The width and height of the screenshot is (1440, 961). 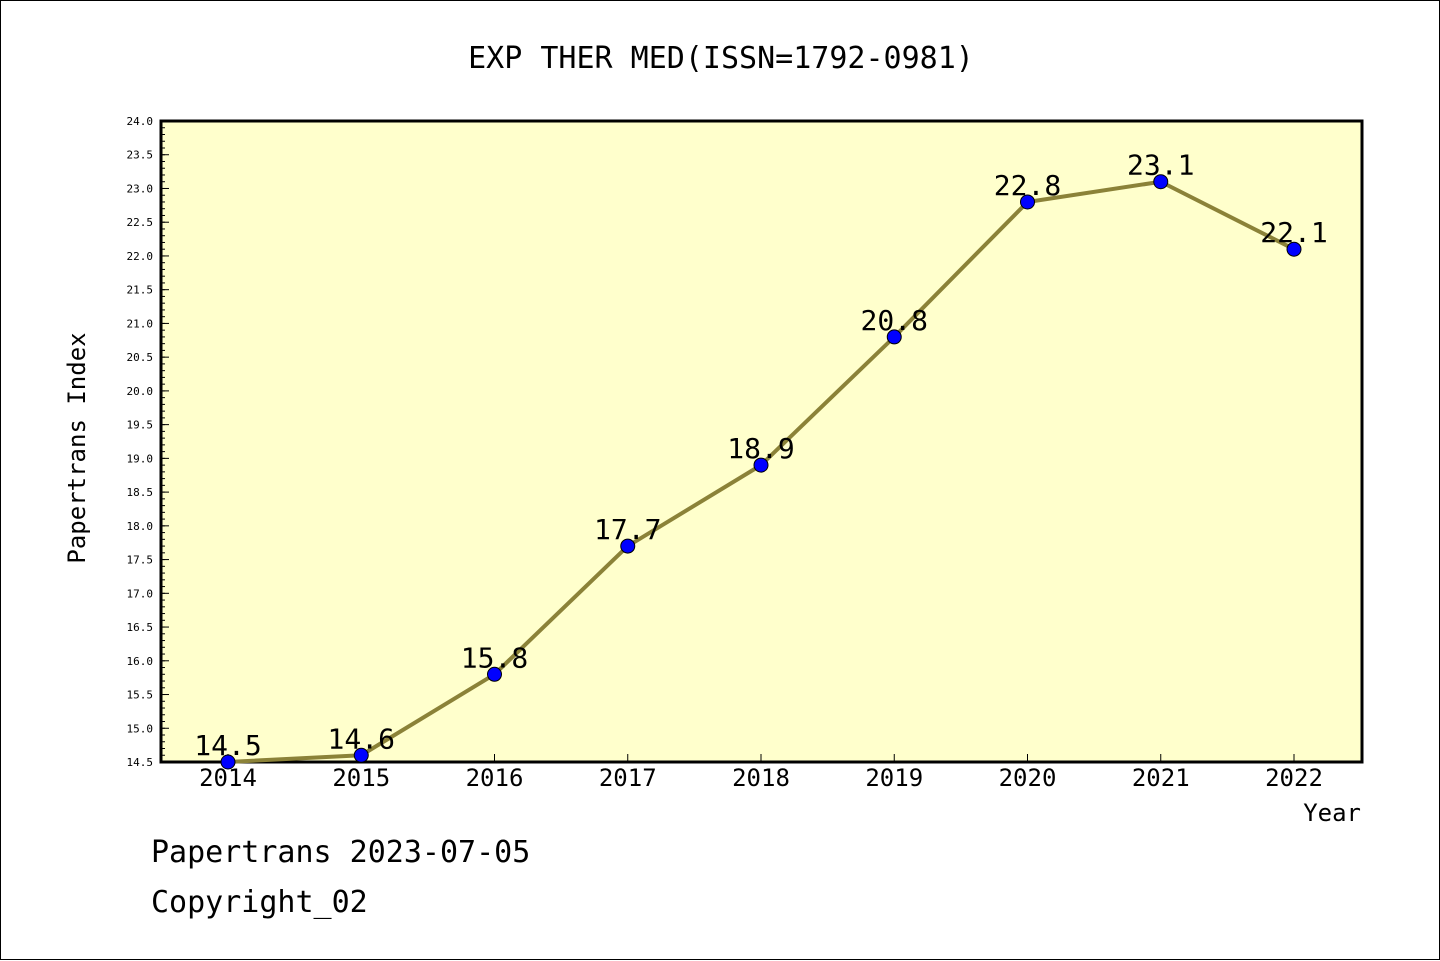 What do you see at coordinates (1294, 778) in the screenshot?
I see `x-tick-label-8: 2022` at bounding box center [1294, 778].